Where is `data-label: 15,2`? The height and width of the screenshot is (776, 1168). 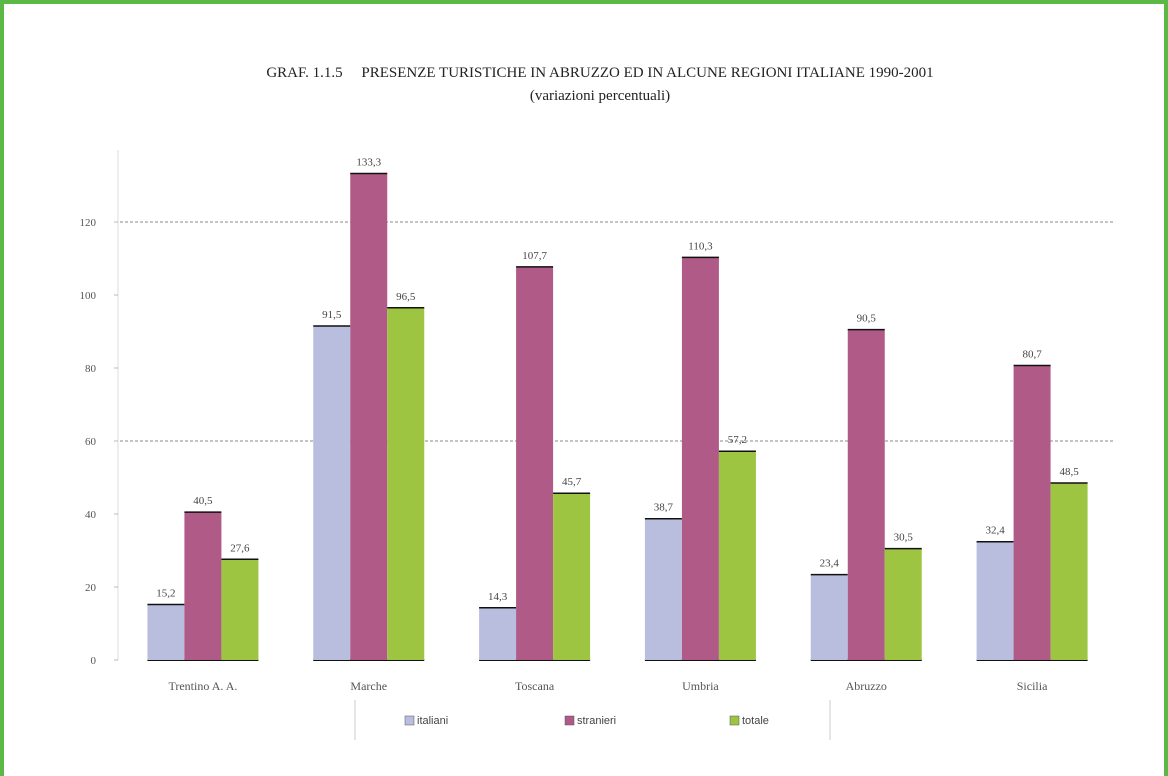
data-label: 15,2 is located at coordinates (165, 594).